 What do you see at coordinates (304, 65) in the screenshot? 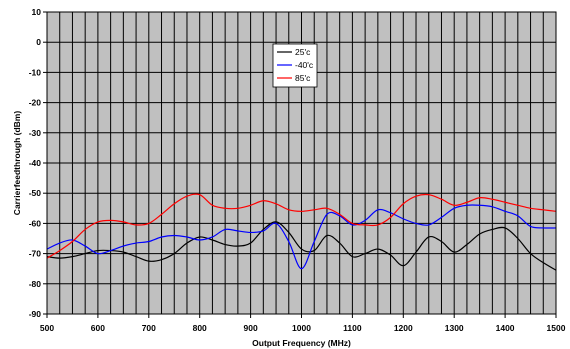
I see `legend-label-40-c: -40'c` at bounding box center [304, 65].